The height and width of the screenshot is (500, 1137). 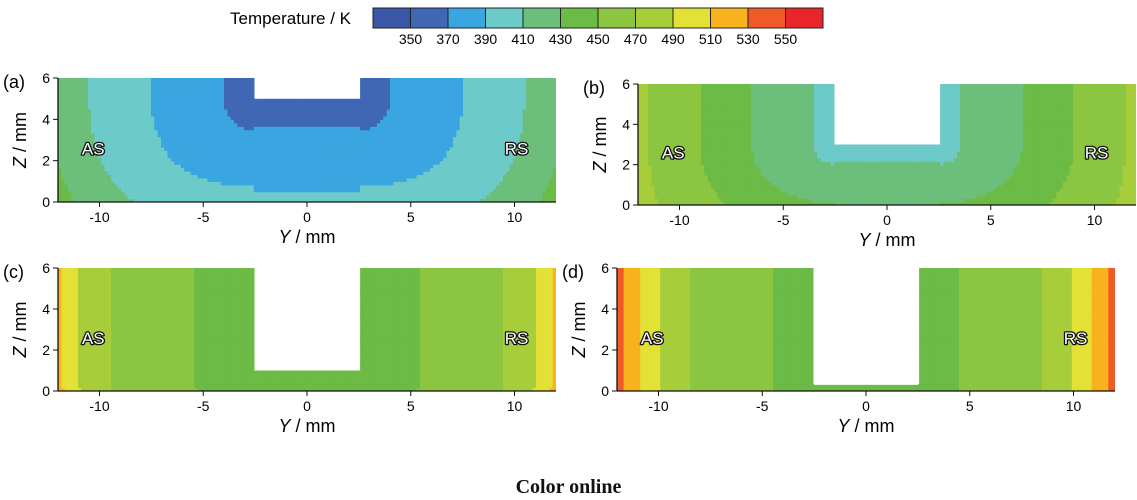 What do you see at coordinates (673, 39) in the screenshot?
I see `colorbar-tick-label: 490` at bounding box center [673, 39].